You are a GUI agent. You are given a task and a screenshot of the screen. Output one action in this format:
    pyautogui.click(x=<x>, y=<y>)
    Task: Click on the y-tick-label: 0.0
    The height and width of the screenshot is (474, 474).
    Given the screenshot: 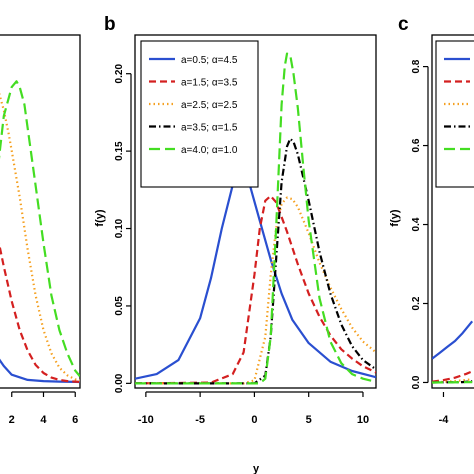 What is the action you would take?
    pyautogui.click(x=416, y=382)
    